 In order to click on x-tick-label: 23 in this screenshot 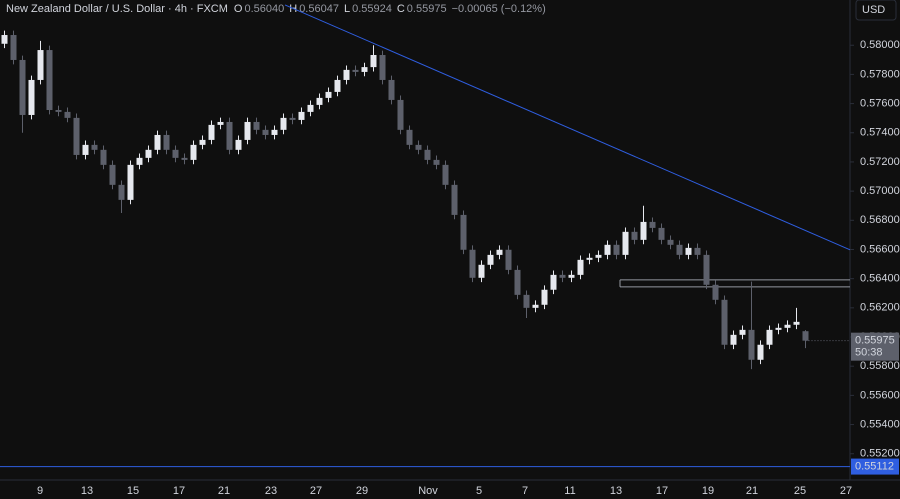, I will do `click(271, 491)`.